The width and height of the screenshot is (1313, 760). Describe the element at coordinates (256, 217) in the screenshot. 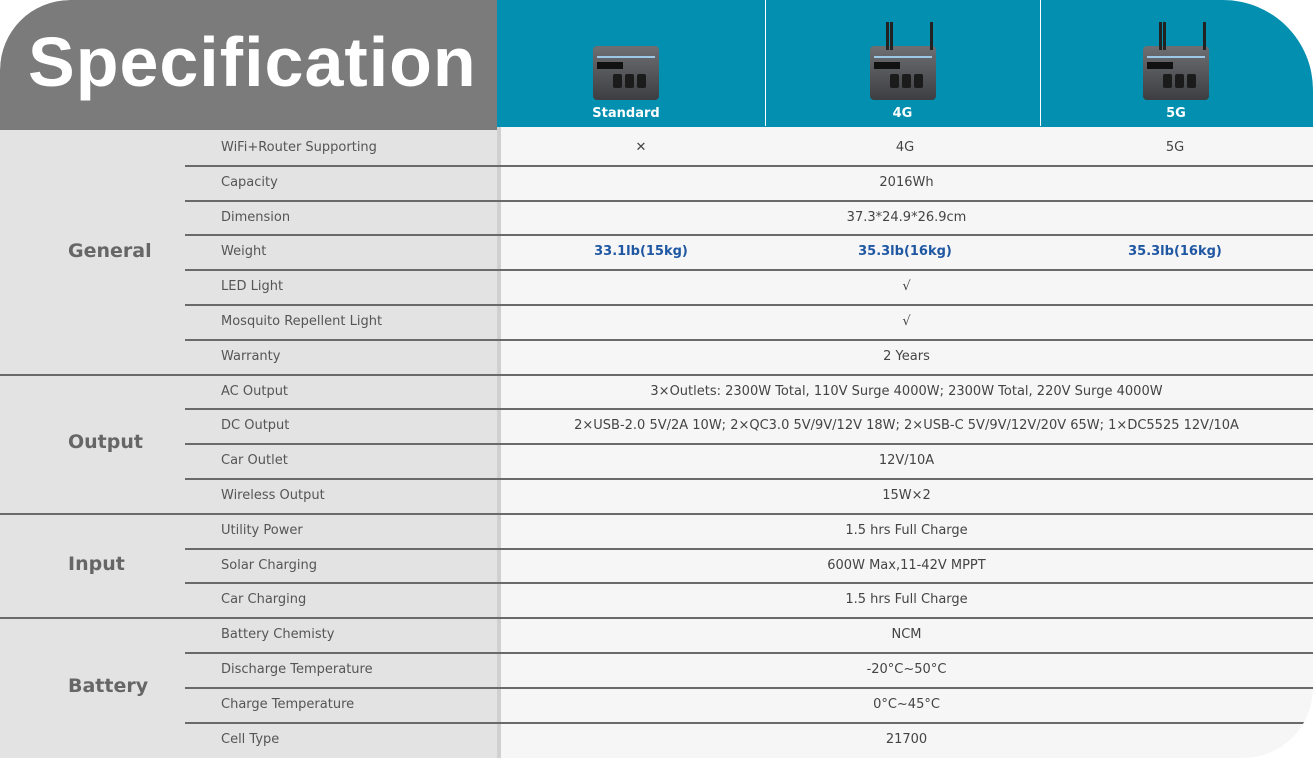

I see `spec-label: Dimension` at that location.